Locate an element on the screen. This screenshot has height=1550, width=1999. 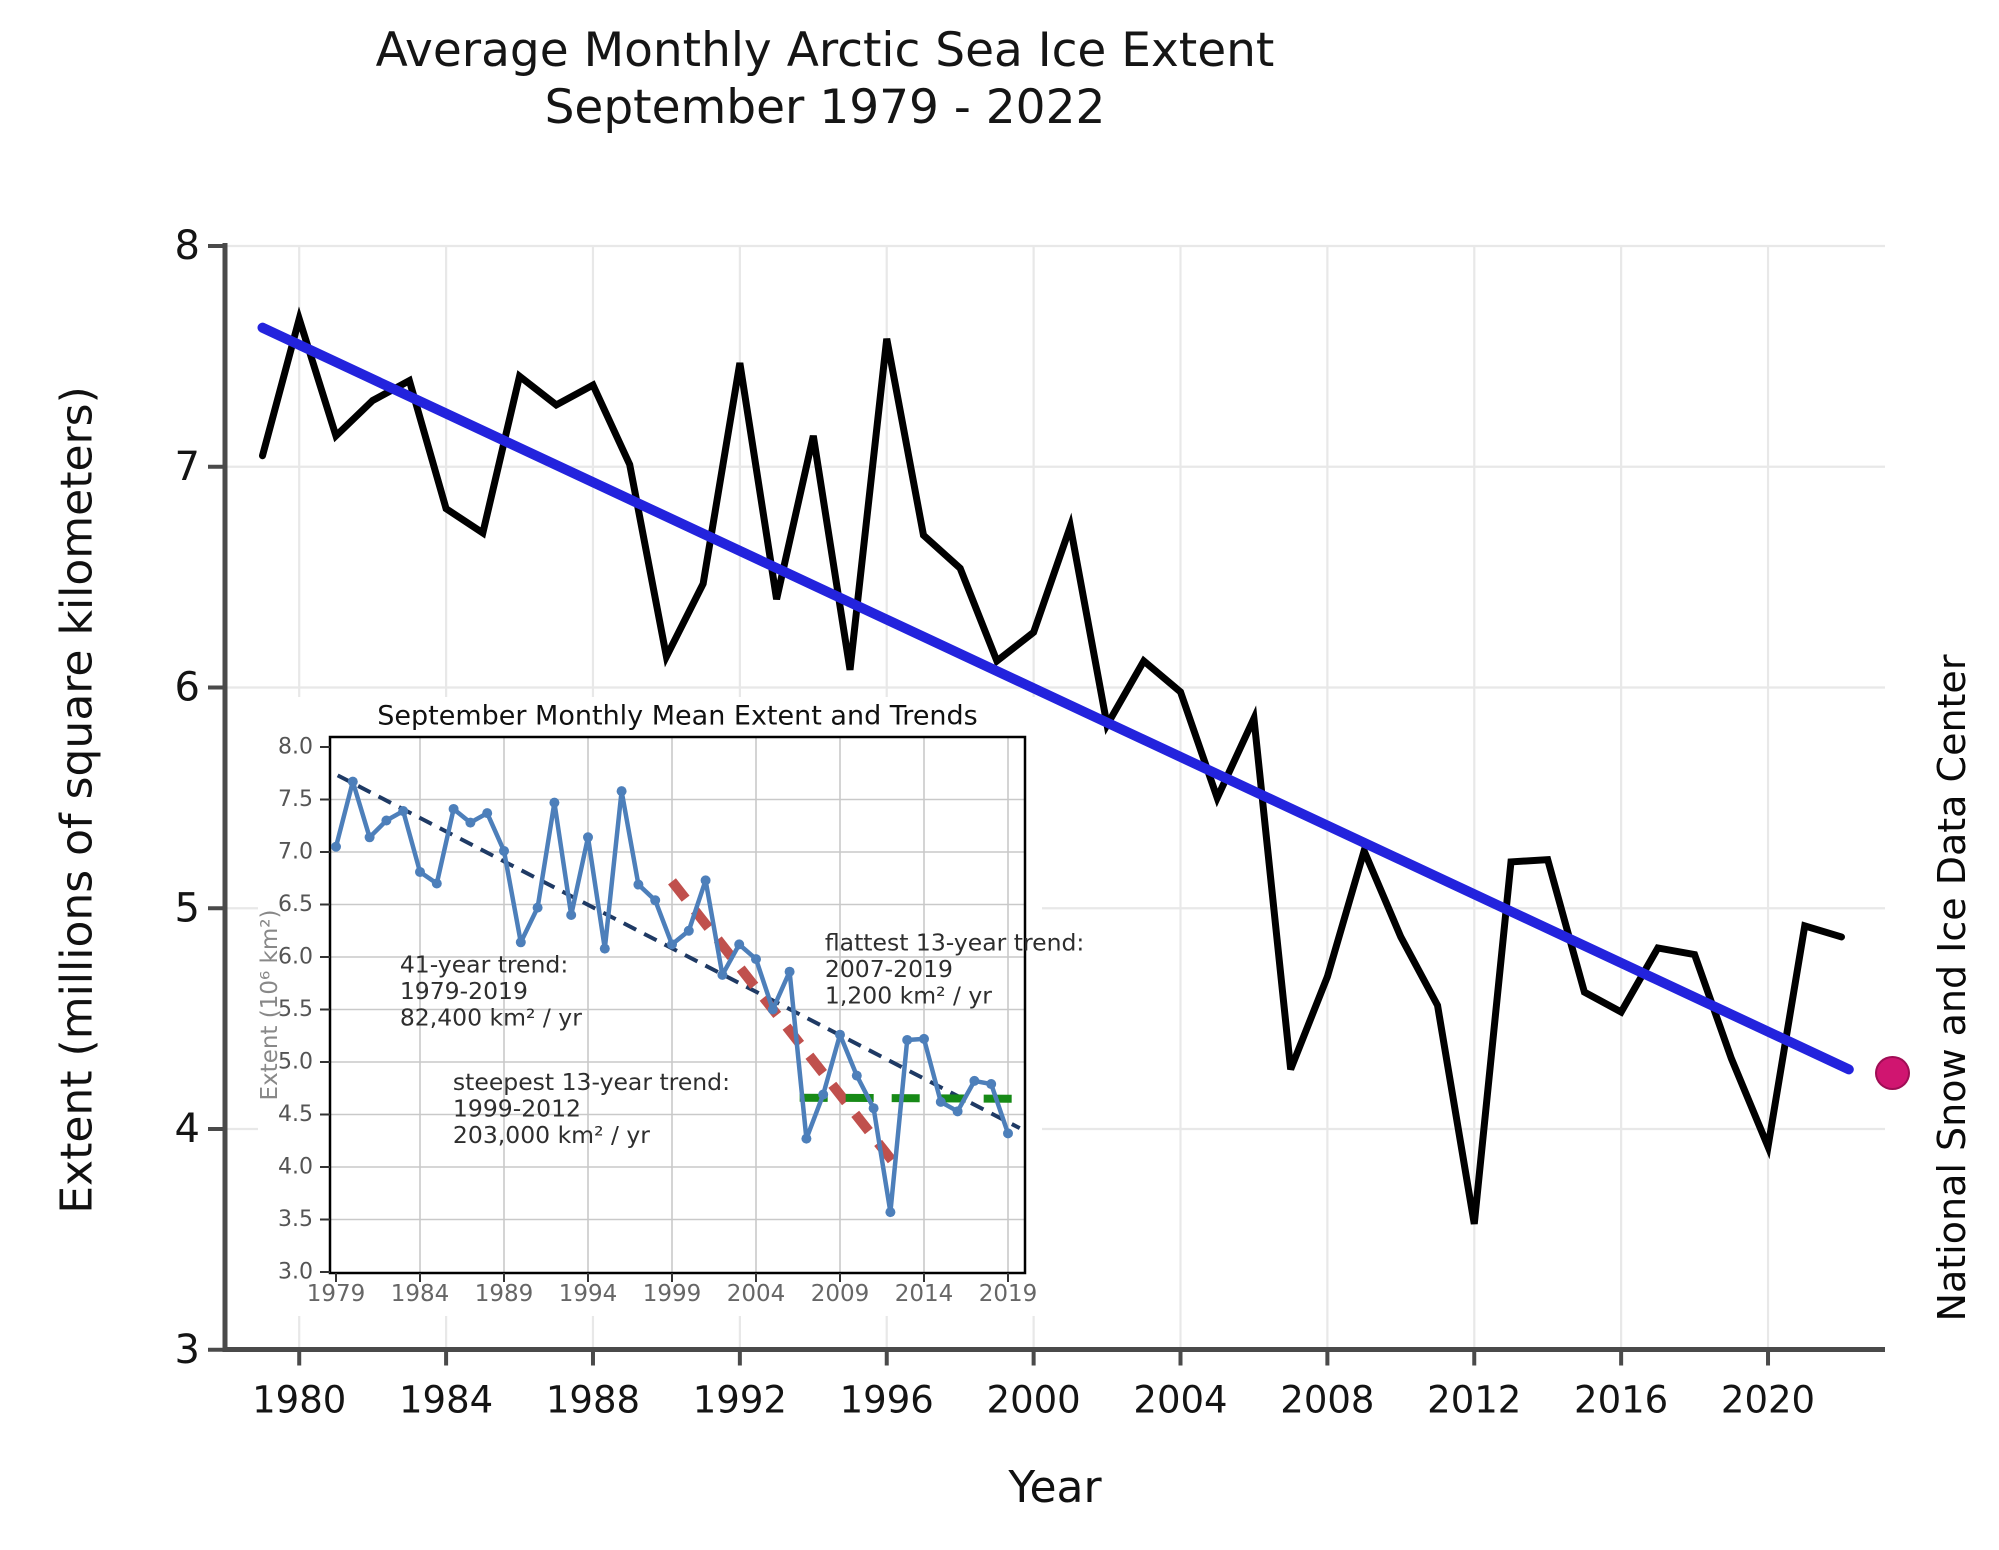
inset-annotation-line: flattest 13-year trend: is located at coordinates (954, 942).